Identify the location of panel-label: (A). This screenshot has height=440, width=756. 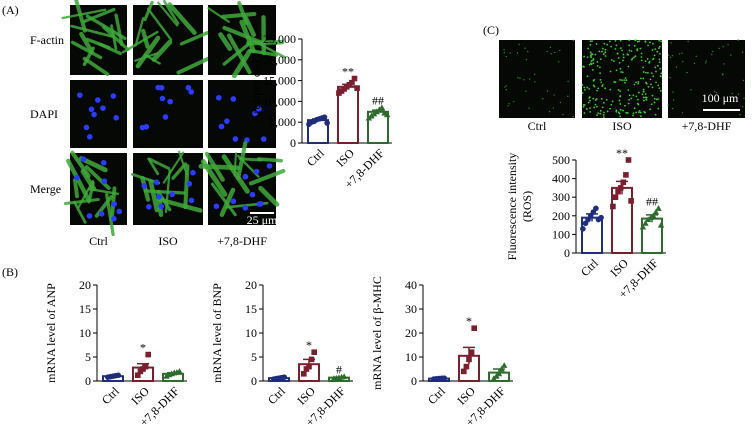
(10, 10).